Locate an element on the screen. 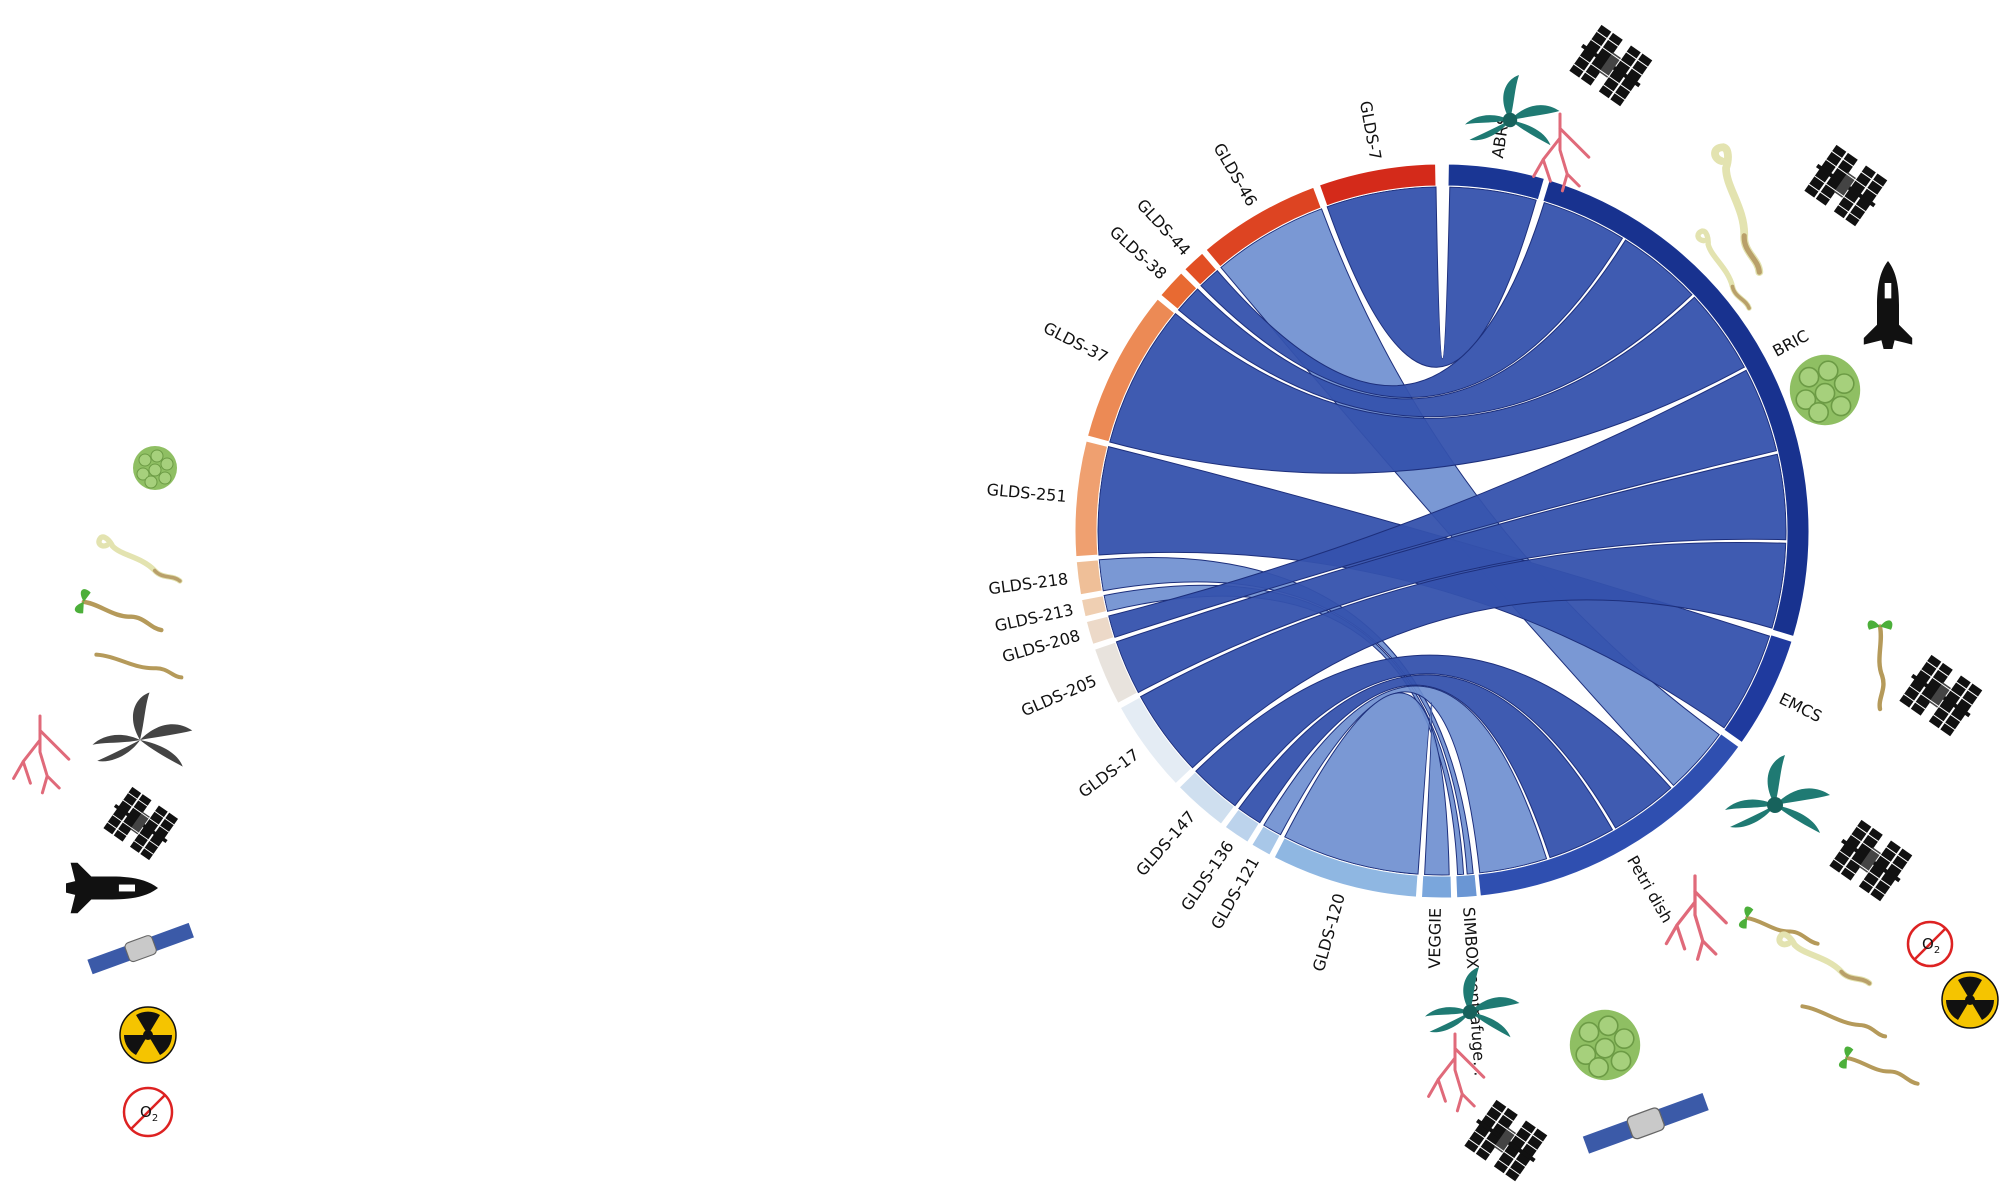 The image size is (2002, 1199). segment-label: GLDS-218 is located at coordinates (1028, 583).